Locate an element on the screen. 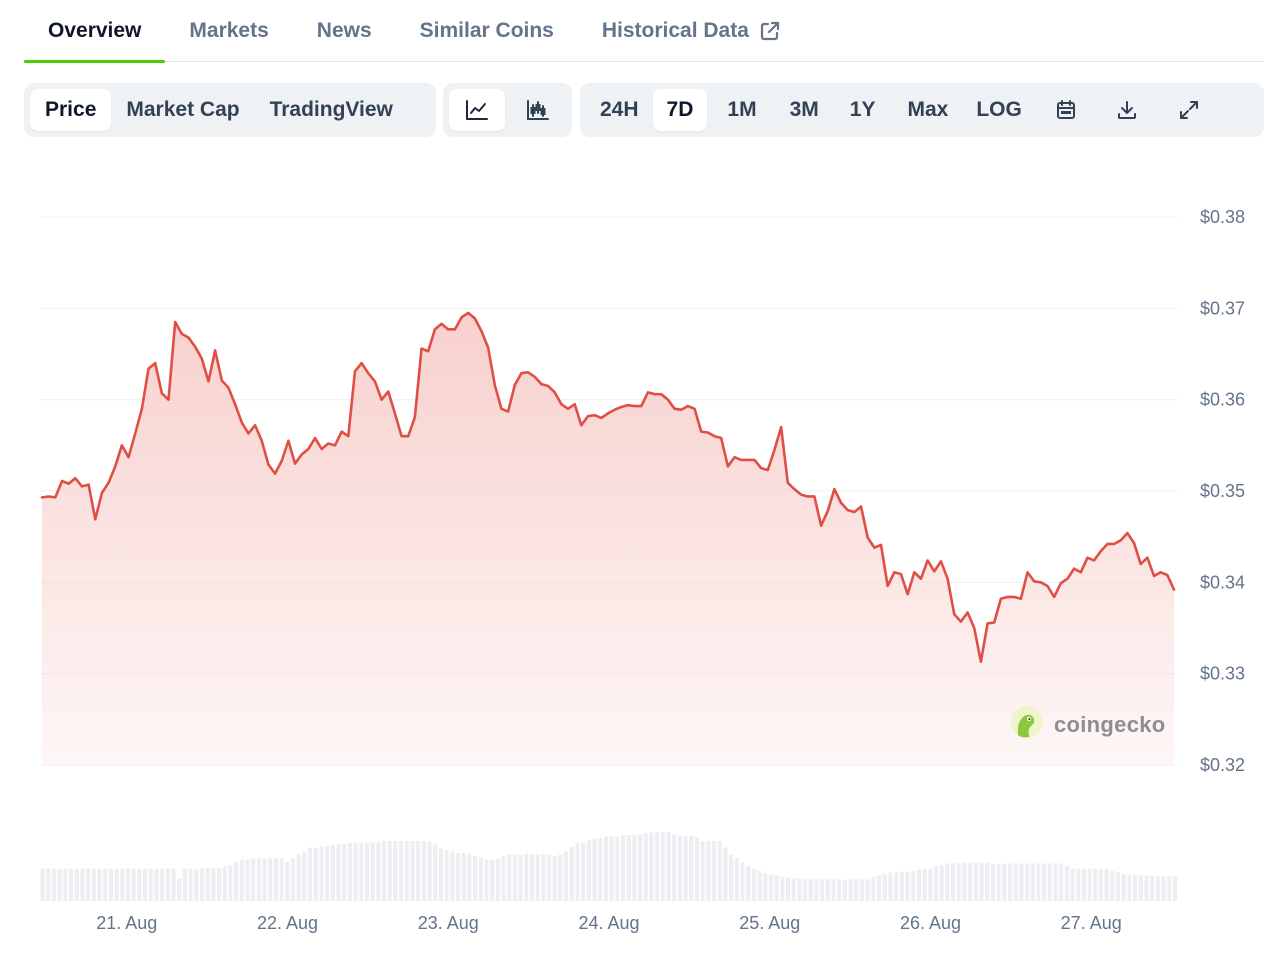 Image resolution: width=1280 pixels, height=959 pixels. date-picker-button is located at coordinates (1066, 110).